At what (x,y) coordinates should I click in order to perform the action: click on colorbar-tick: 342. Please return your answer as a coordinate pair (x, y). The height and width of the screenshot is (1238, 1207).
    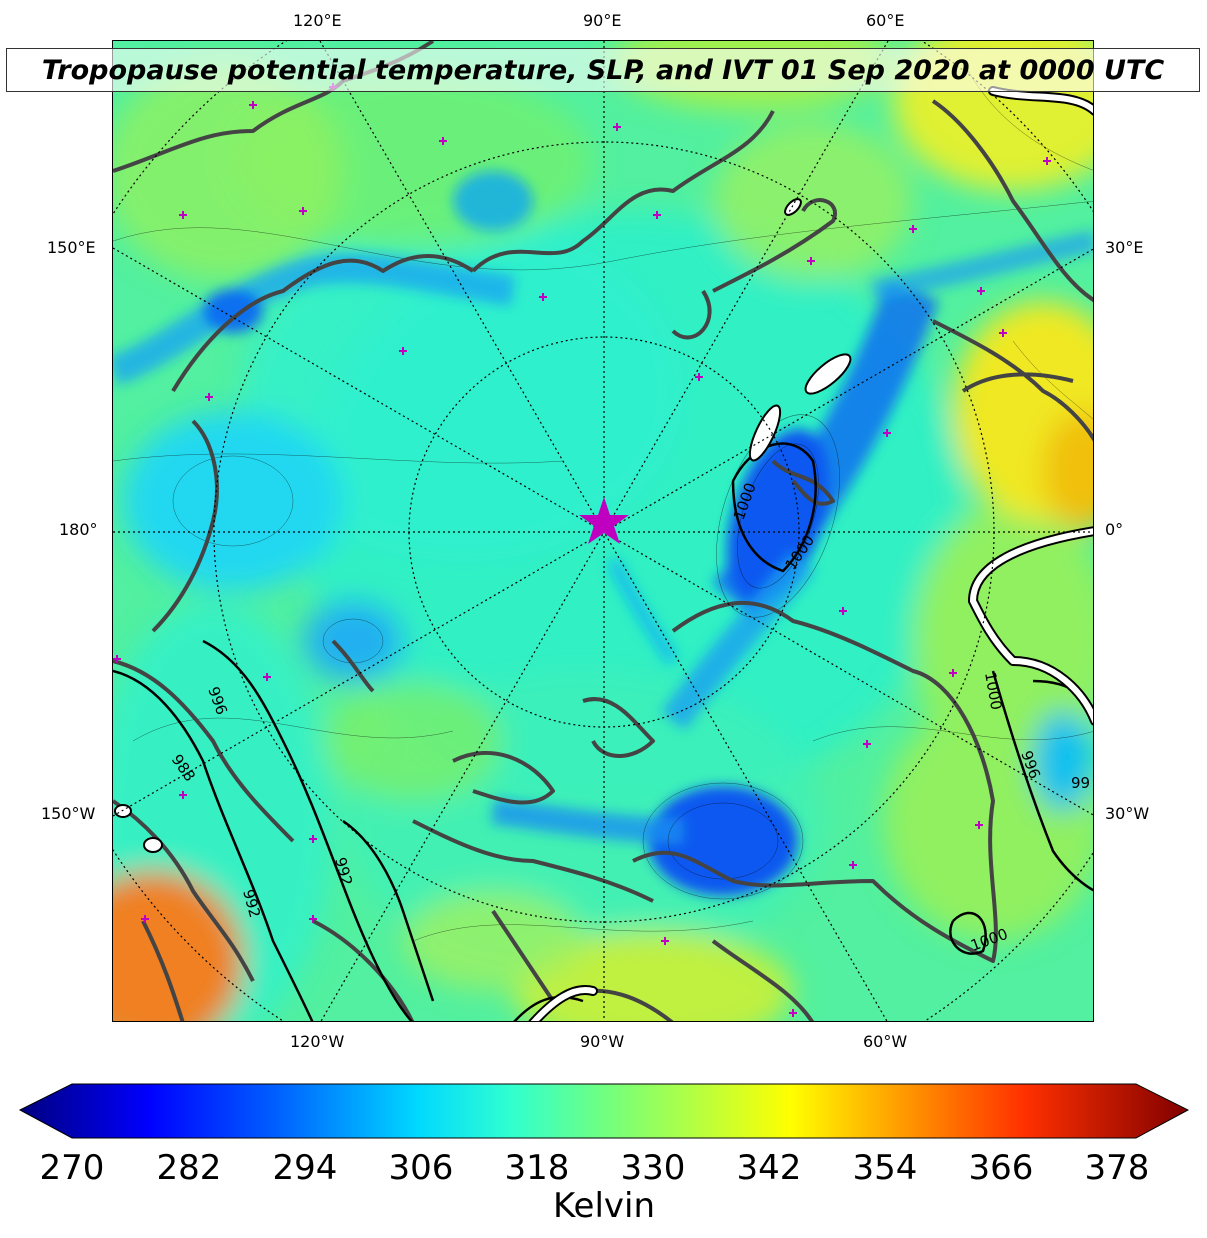
    Looking at the image, I should click on (769, 1168).